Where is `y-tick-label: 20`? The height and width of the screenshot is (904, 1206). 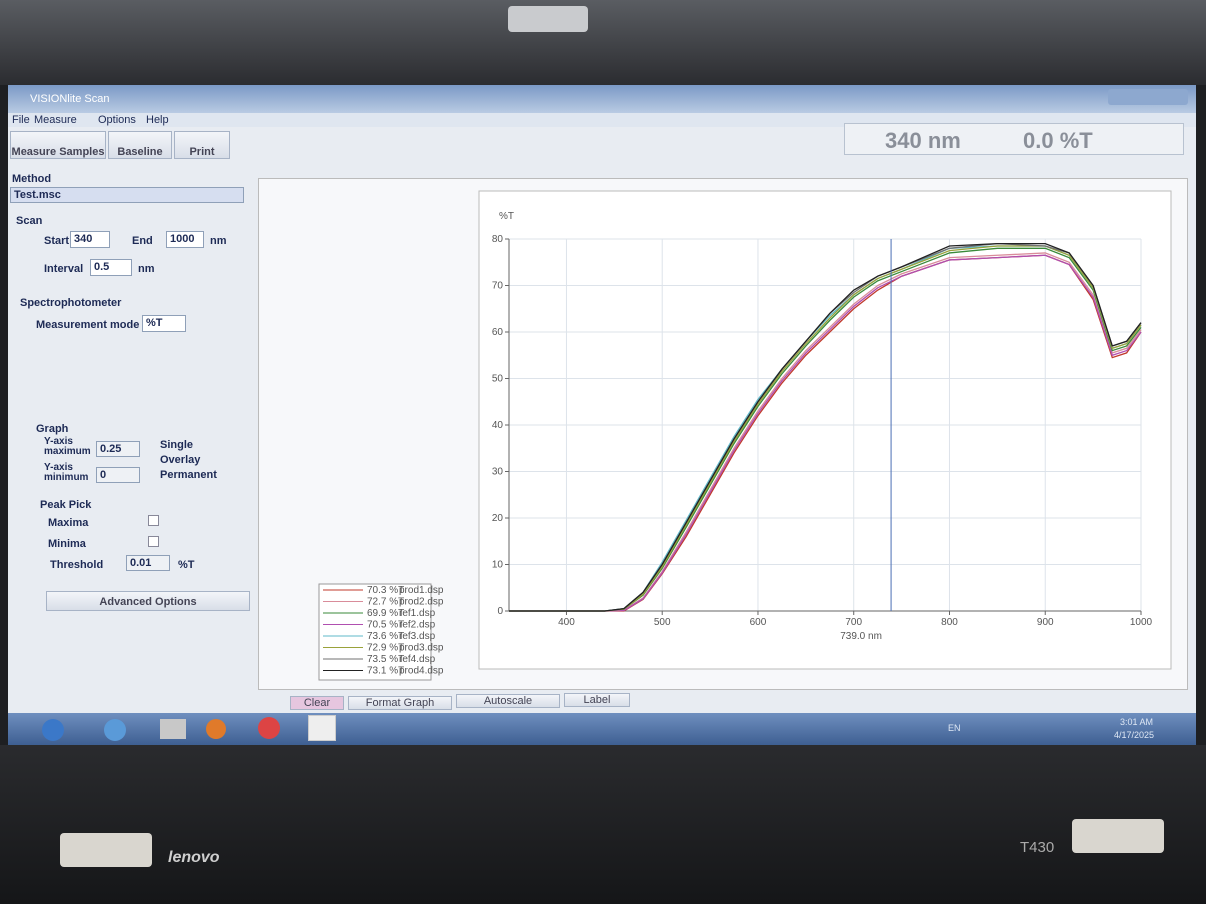
y-tick-label: 20 is located at coordinates (498, 518).